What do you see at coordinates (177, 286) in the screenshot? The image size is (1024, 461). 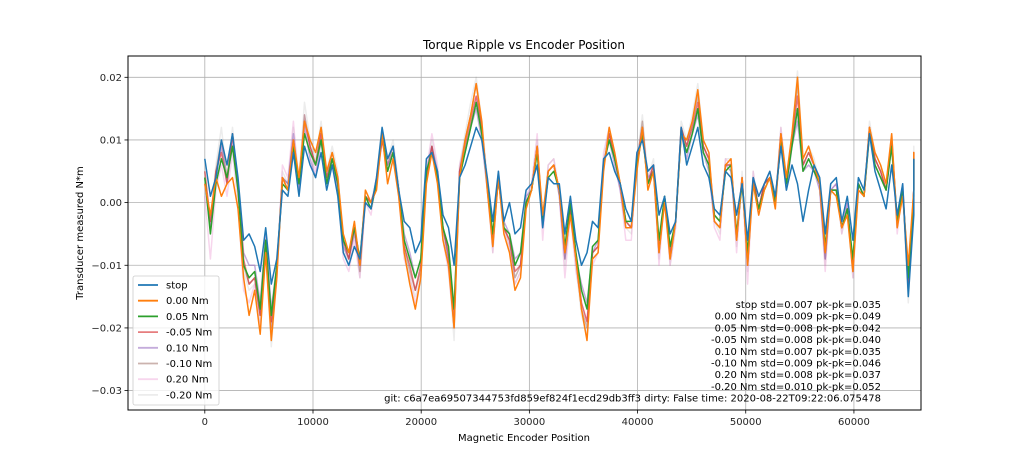 I see `legend-label: stop` at bounding box center [177, 286].